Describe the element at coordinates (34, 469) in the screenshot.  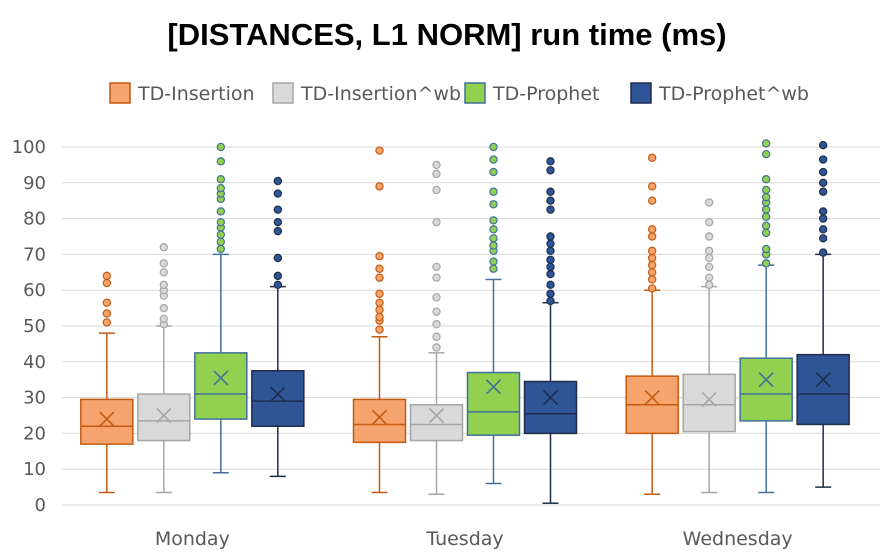
I see `y-tick-label: 10` at that location.